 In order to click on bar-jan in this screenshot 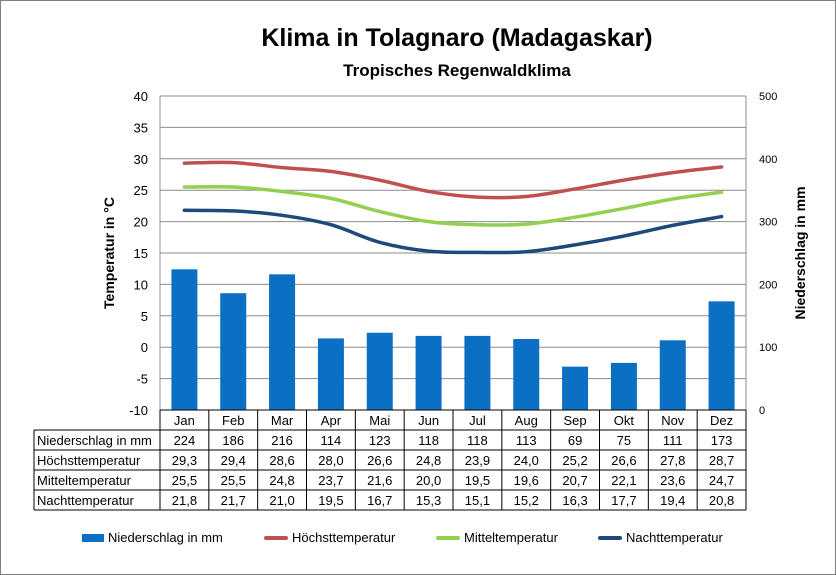, I will do `click(184, 339)`.